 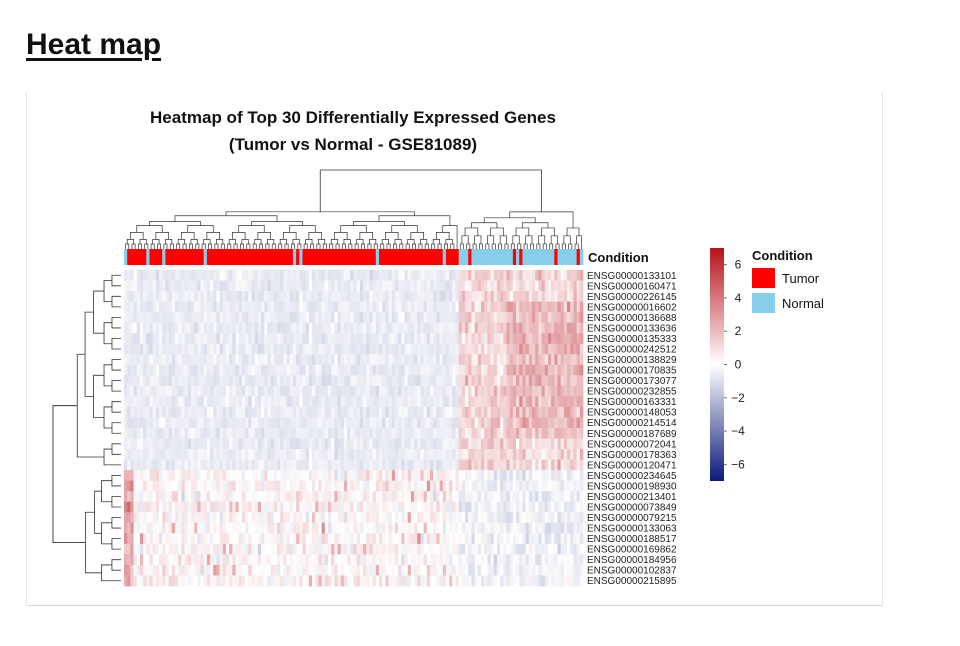 What do you see at coordinates (738, 398) in the screenshot?
I see `color-scale-tick-label: −2` at bounding box center [738, 398].